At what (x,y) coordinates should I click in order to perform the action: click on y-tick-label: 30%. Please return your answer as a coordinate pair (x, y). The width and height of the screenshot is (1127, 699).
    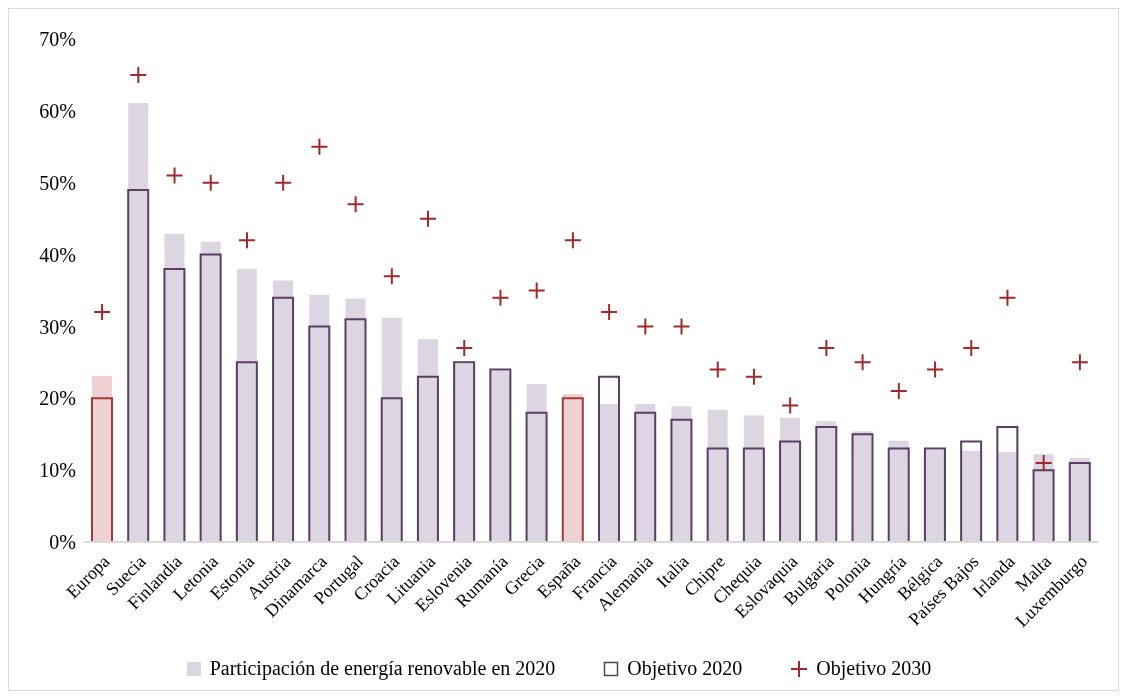
    Looking at the image, I should click on (57, 326).